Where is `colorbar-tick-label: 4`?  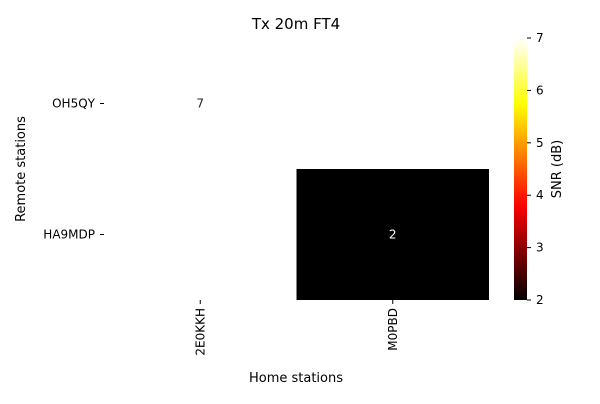 colorbar-tick-label: 4 is located at coordinates (540, 195).